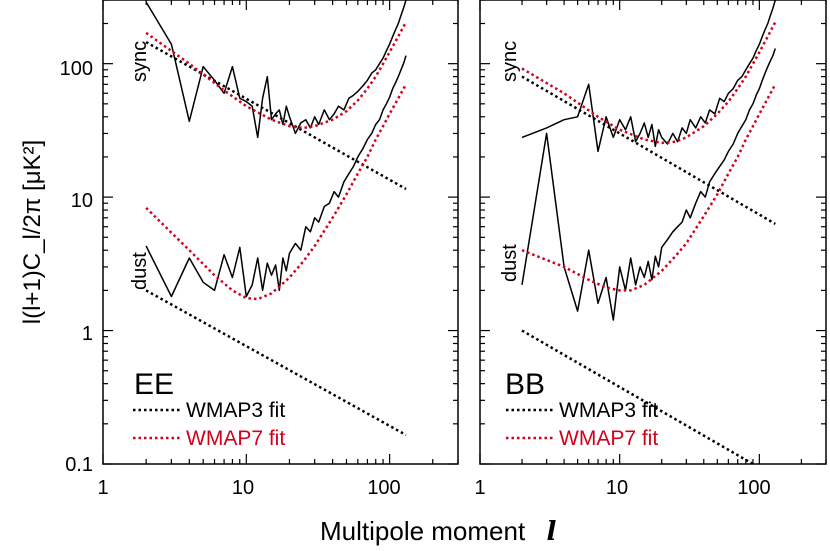  Describe the element at coordinates (276, 192) in the screenshot. I see `ee-dust-wmap7-line` at that location.